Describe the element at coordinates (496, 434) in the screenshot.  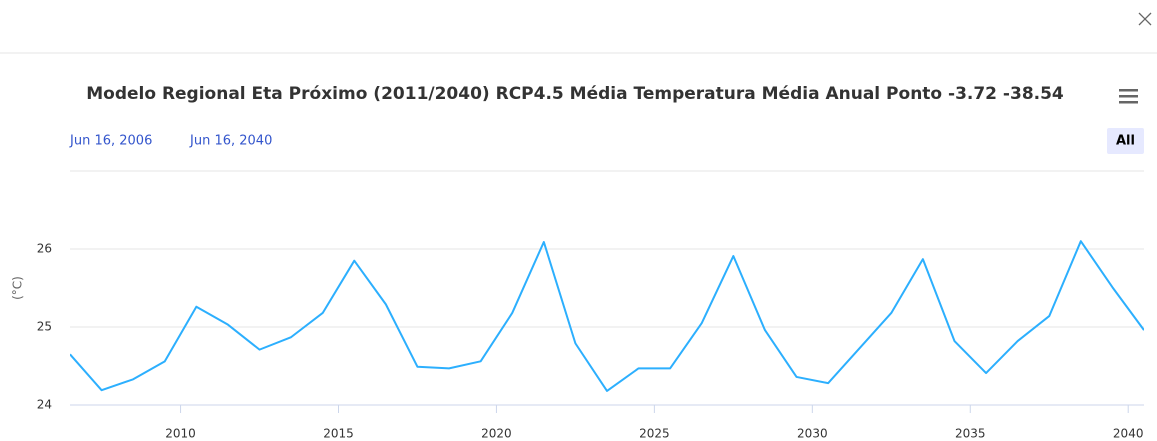
I see `x-tick-label: 2020` at that location.